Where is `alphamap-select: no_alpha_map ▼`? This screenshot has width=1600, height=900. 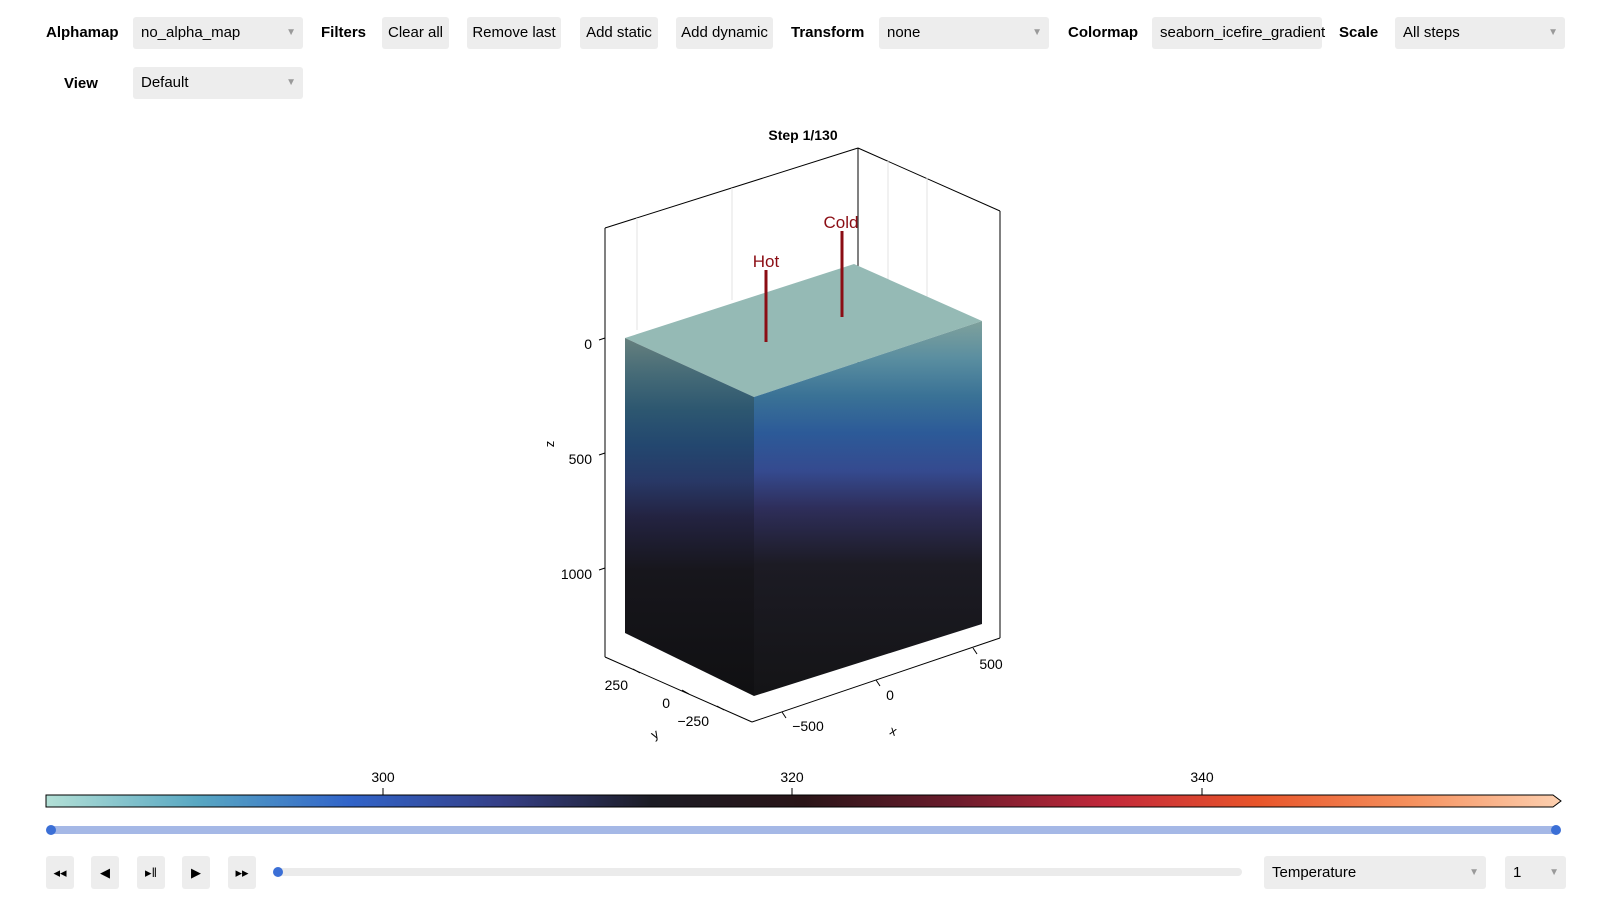 alphamap-select: no_alpha_map ▼ is located at coordinates (218, 33).